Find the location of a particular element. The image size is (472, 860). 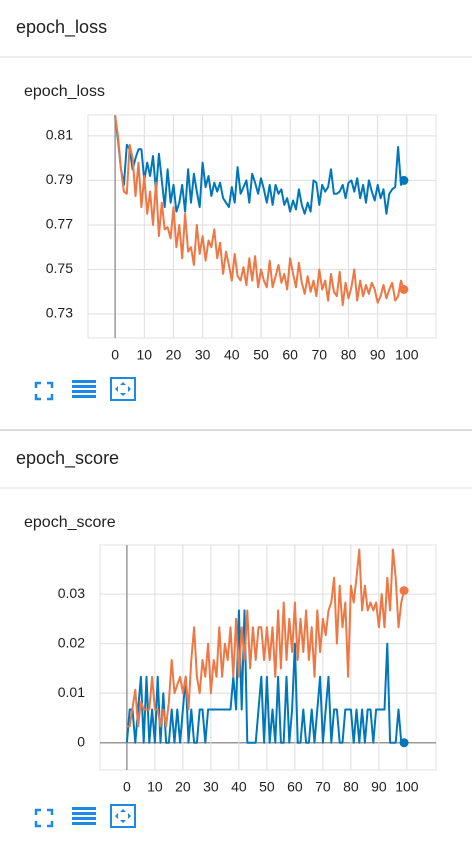

y-tick-label: 0.02 is located at coordinates (71, 642).